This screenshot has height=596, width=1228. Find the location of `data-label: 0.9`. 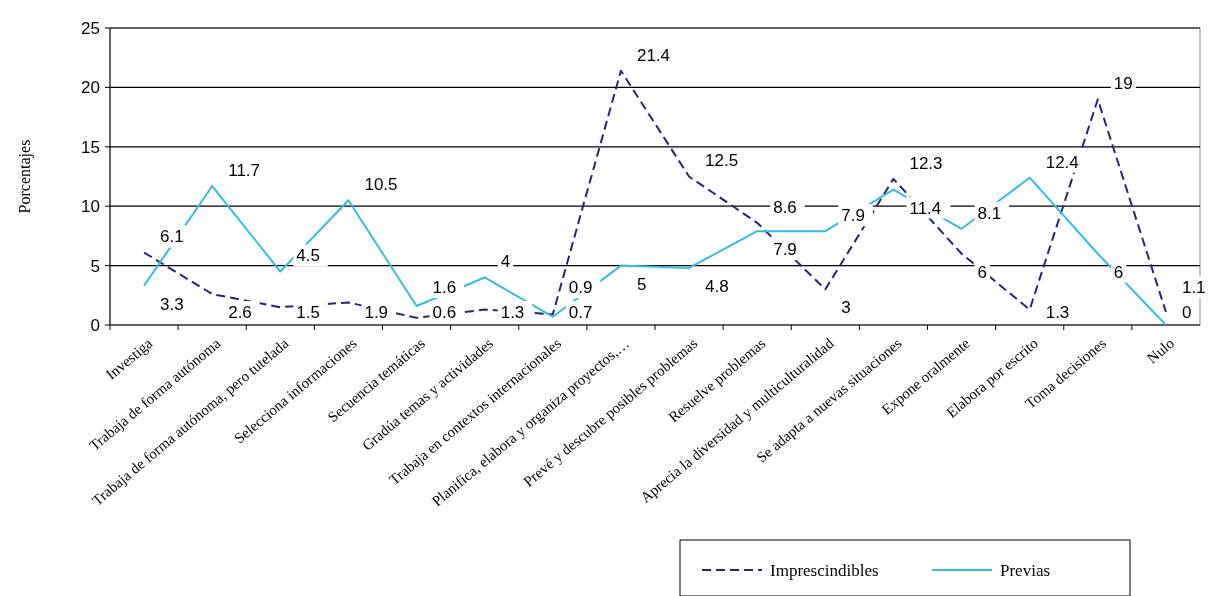

data-label: 0.9 is located at coordinates (580, 287).